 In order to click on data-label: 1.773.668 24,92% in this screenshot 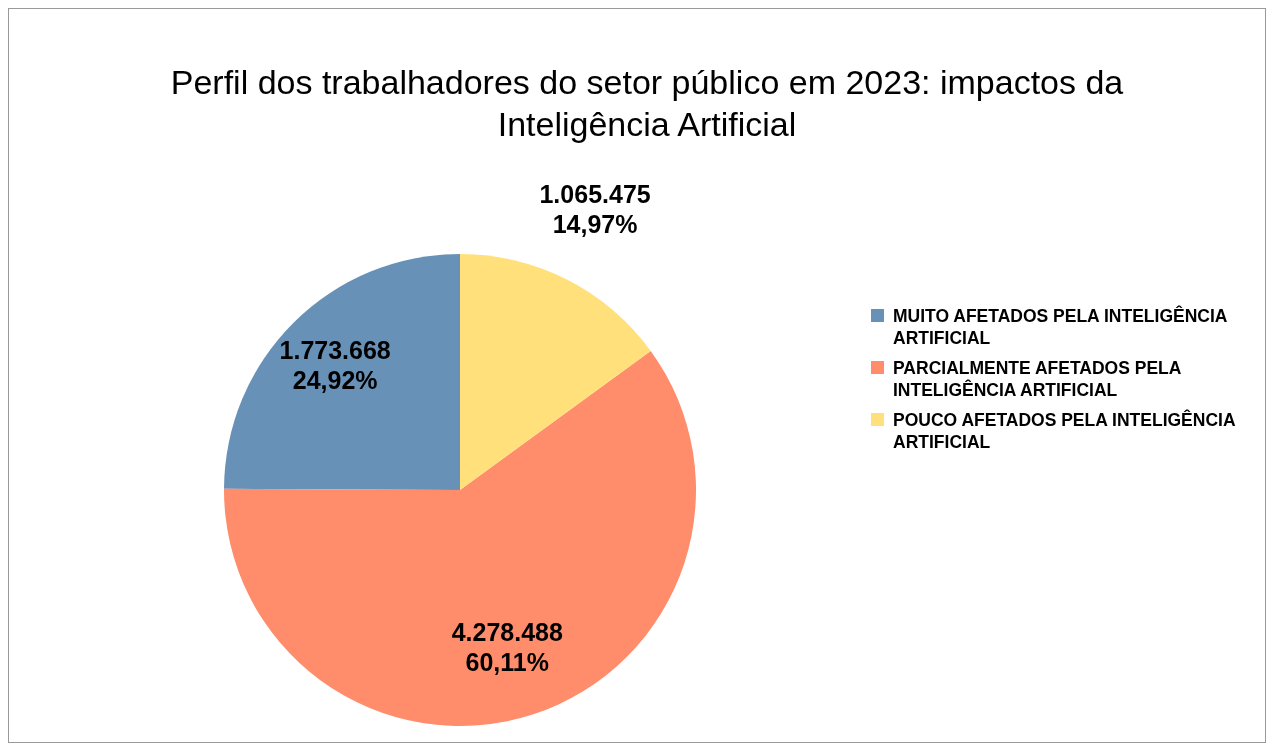, I will do `click(335, 364)`.